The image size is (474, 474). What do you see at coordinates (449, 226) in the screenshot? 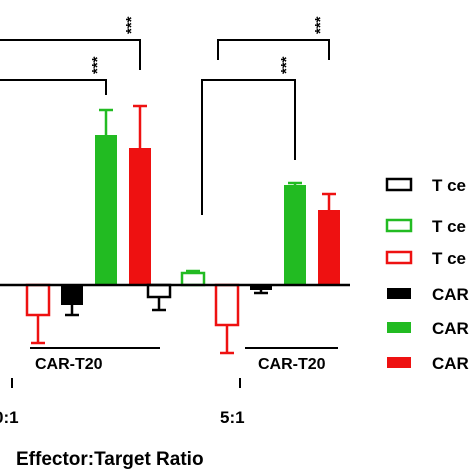
I see `legend-label-1: T ce` at bounding box center [449, 226].